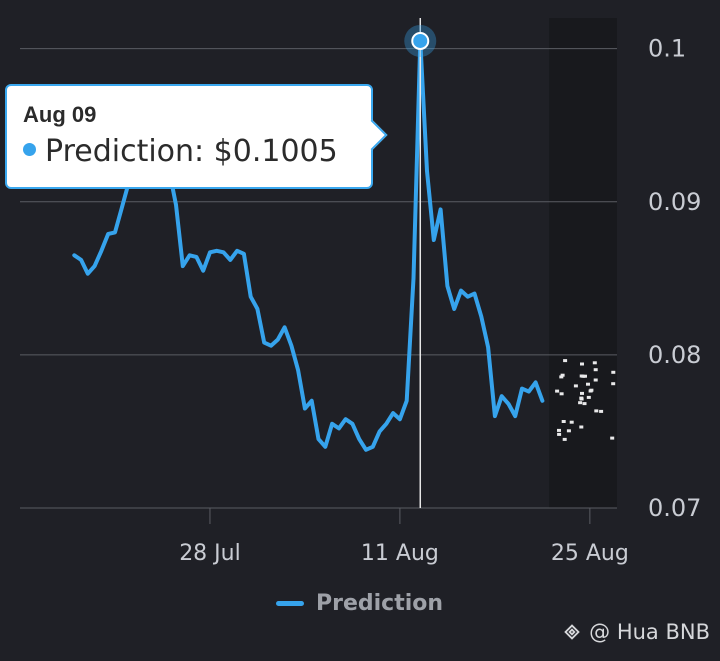 The height and width of the screenshot is (661, 720). I want to click on legend-label: Prediction, so click(380, 603).